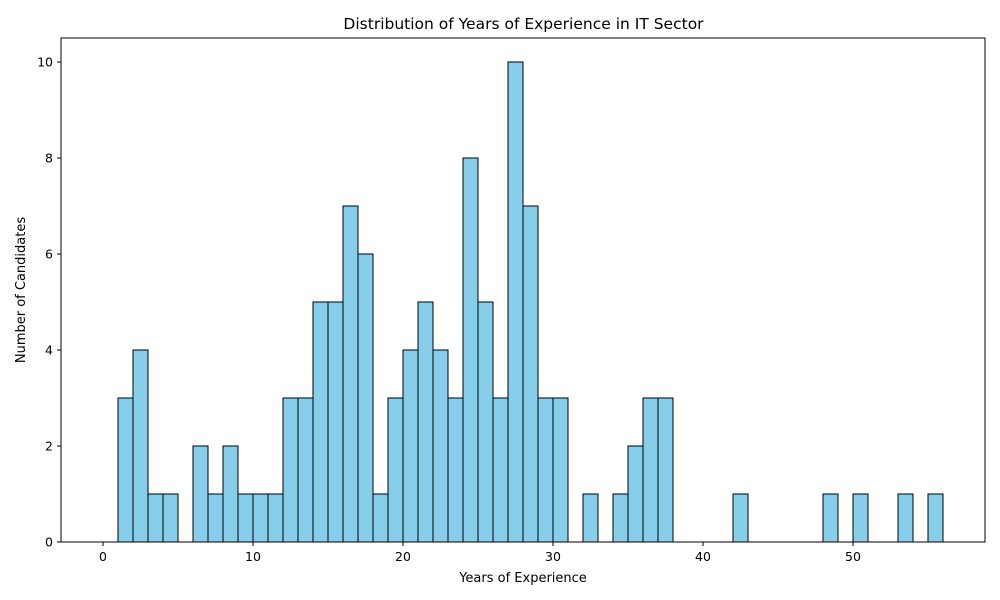 The height and width of the screenshot is (600, 1000). What do you see at coordinates (703, 556) in the screenshot?
I see `x-tick-label: 40` at bounding box center [703, 556].